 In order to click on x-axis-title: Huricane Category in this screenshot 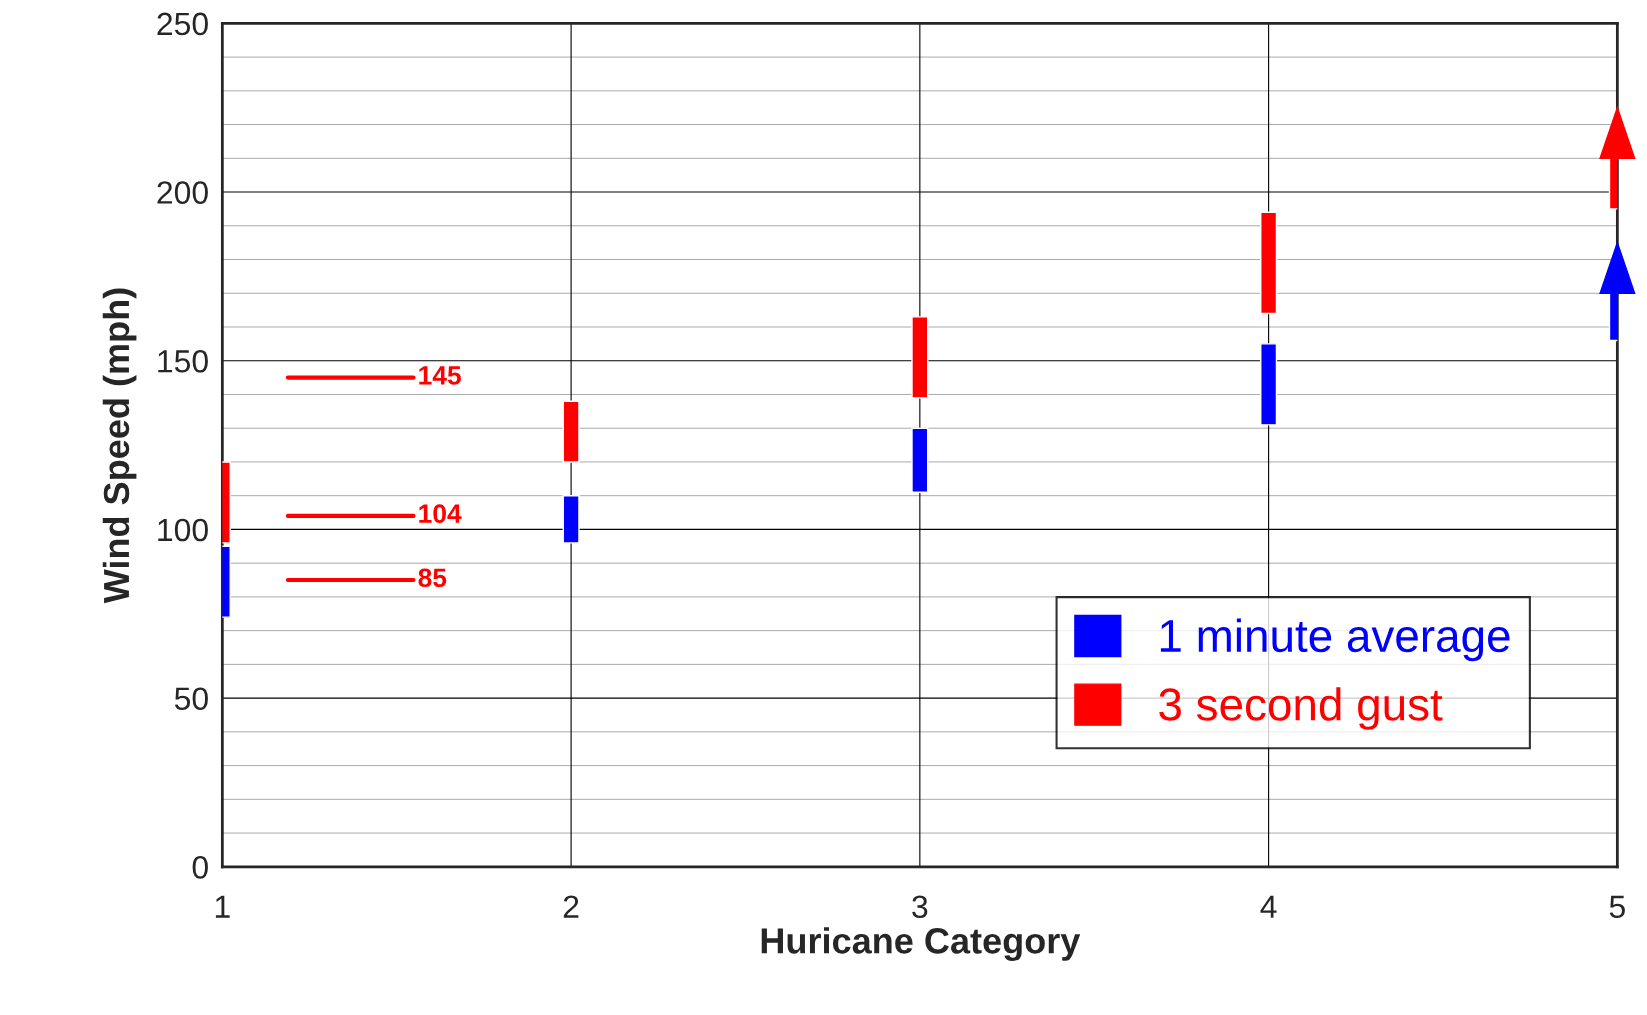, I will do `click(921, 944)`.